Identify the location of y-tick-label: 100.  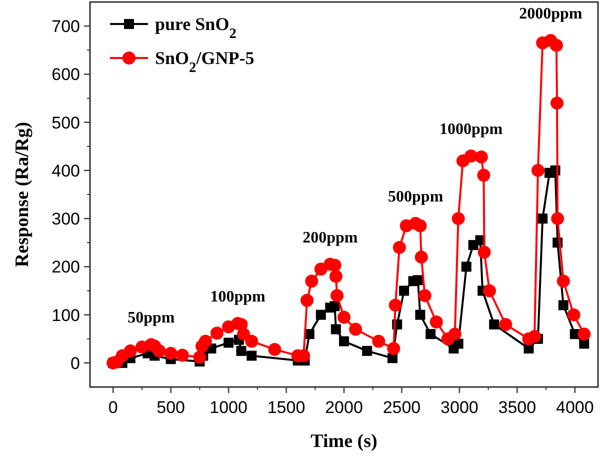
(66, 315).